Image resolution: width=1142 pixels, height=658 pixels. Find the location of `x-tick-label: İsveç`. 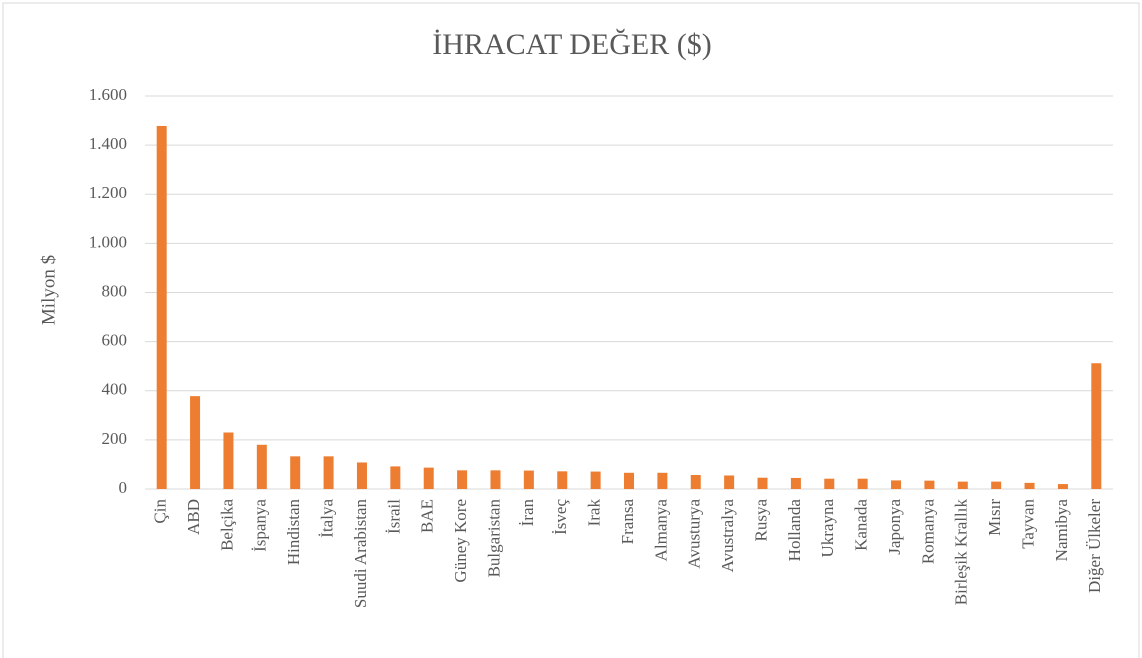

x-tick-label: İsveç is located at coordinates (560, 517).